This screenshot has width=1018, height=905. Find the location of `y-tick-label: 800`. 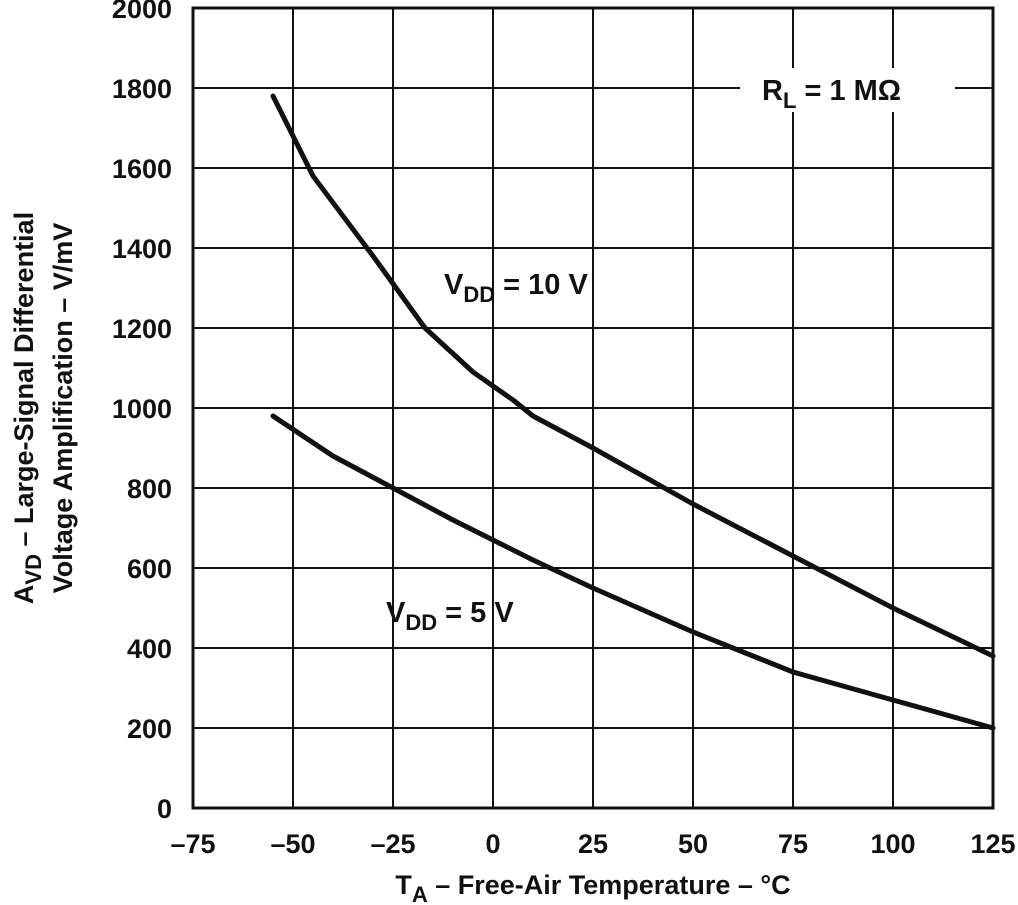

y-tick-label: 800 is located at coordinates (149, 489).